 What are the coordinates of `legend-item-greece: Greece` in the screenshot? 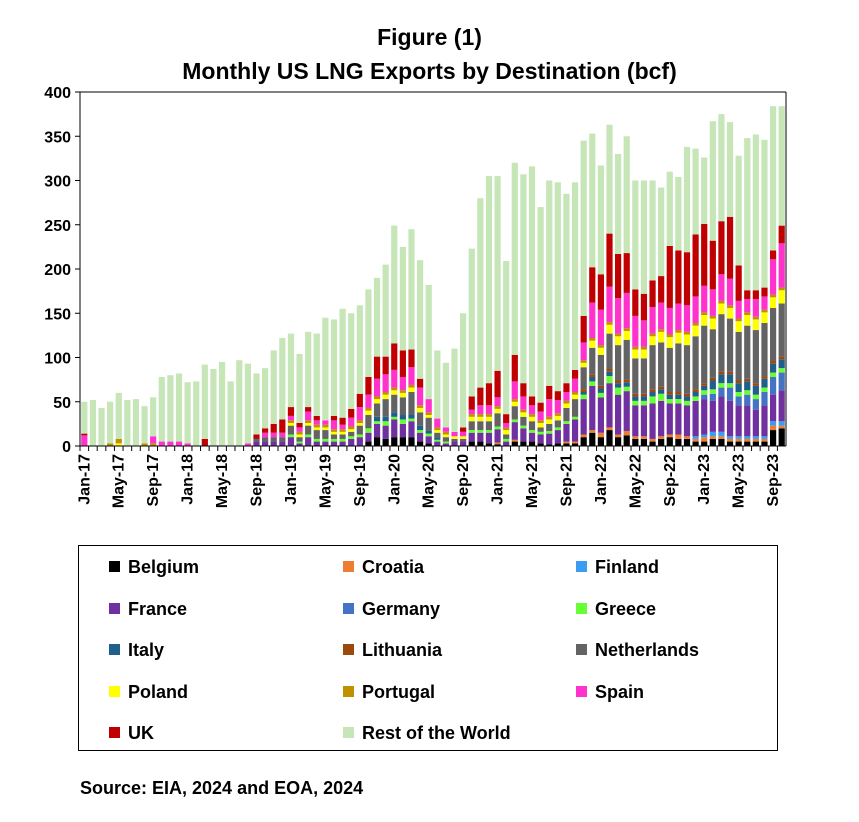 It's located at (616, 609).